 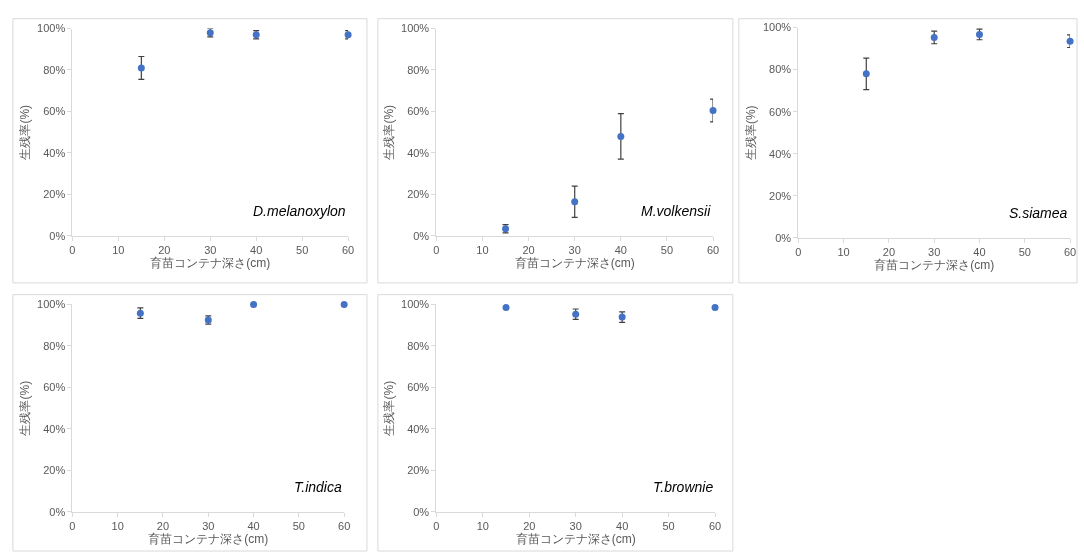 I want to click on annotation: M.volkensii, so click(x=676, y=211).